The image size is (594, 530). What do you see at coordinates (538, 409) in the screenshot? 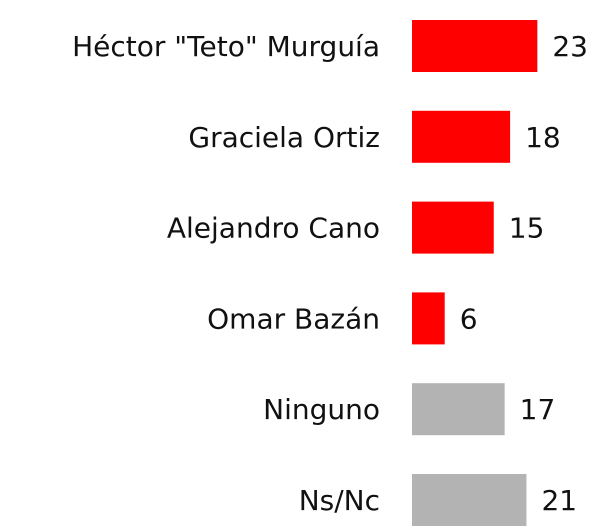
I see `value-label: 17` at bounding box center [538, 409].